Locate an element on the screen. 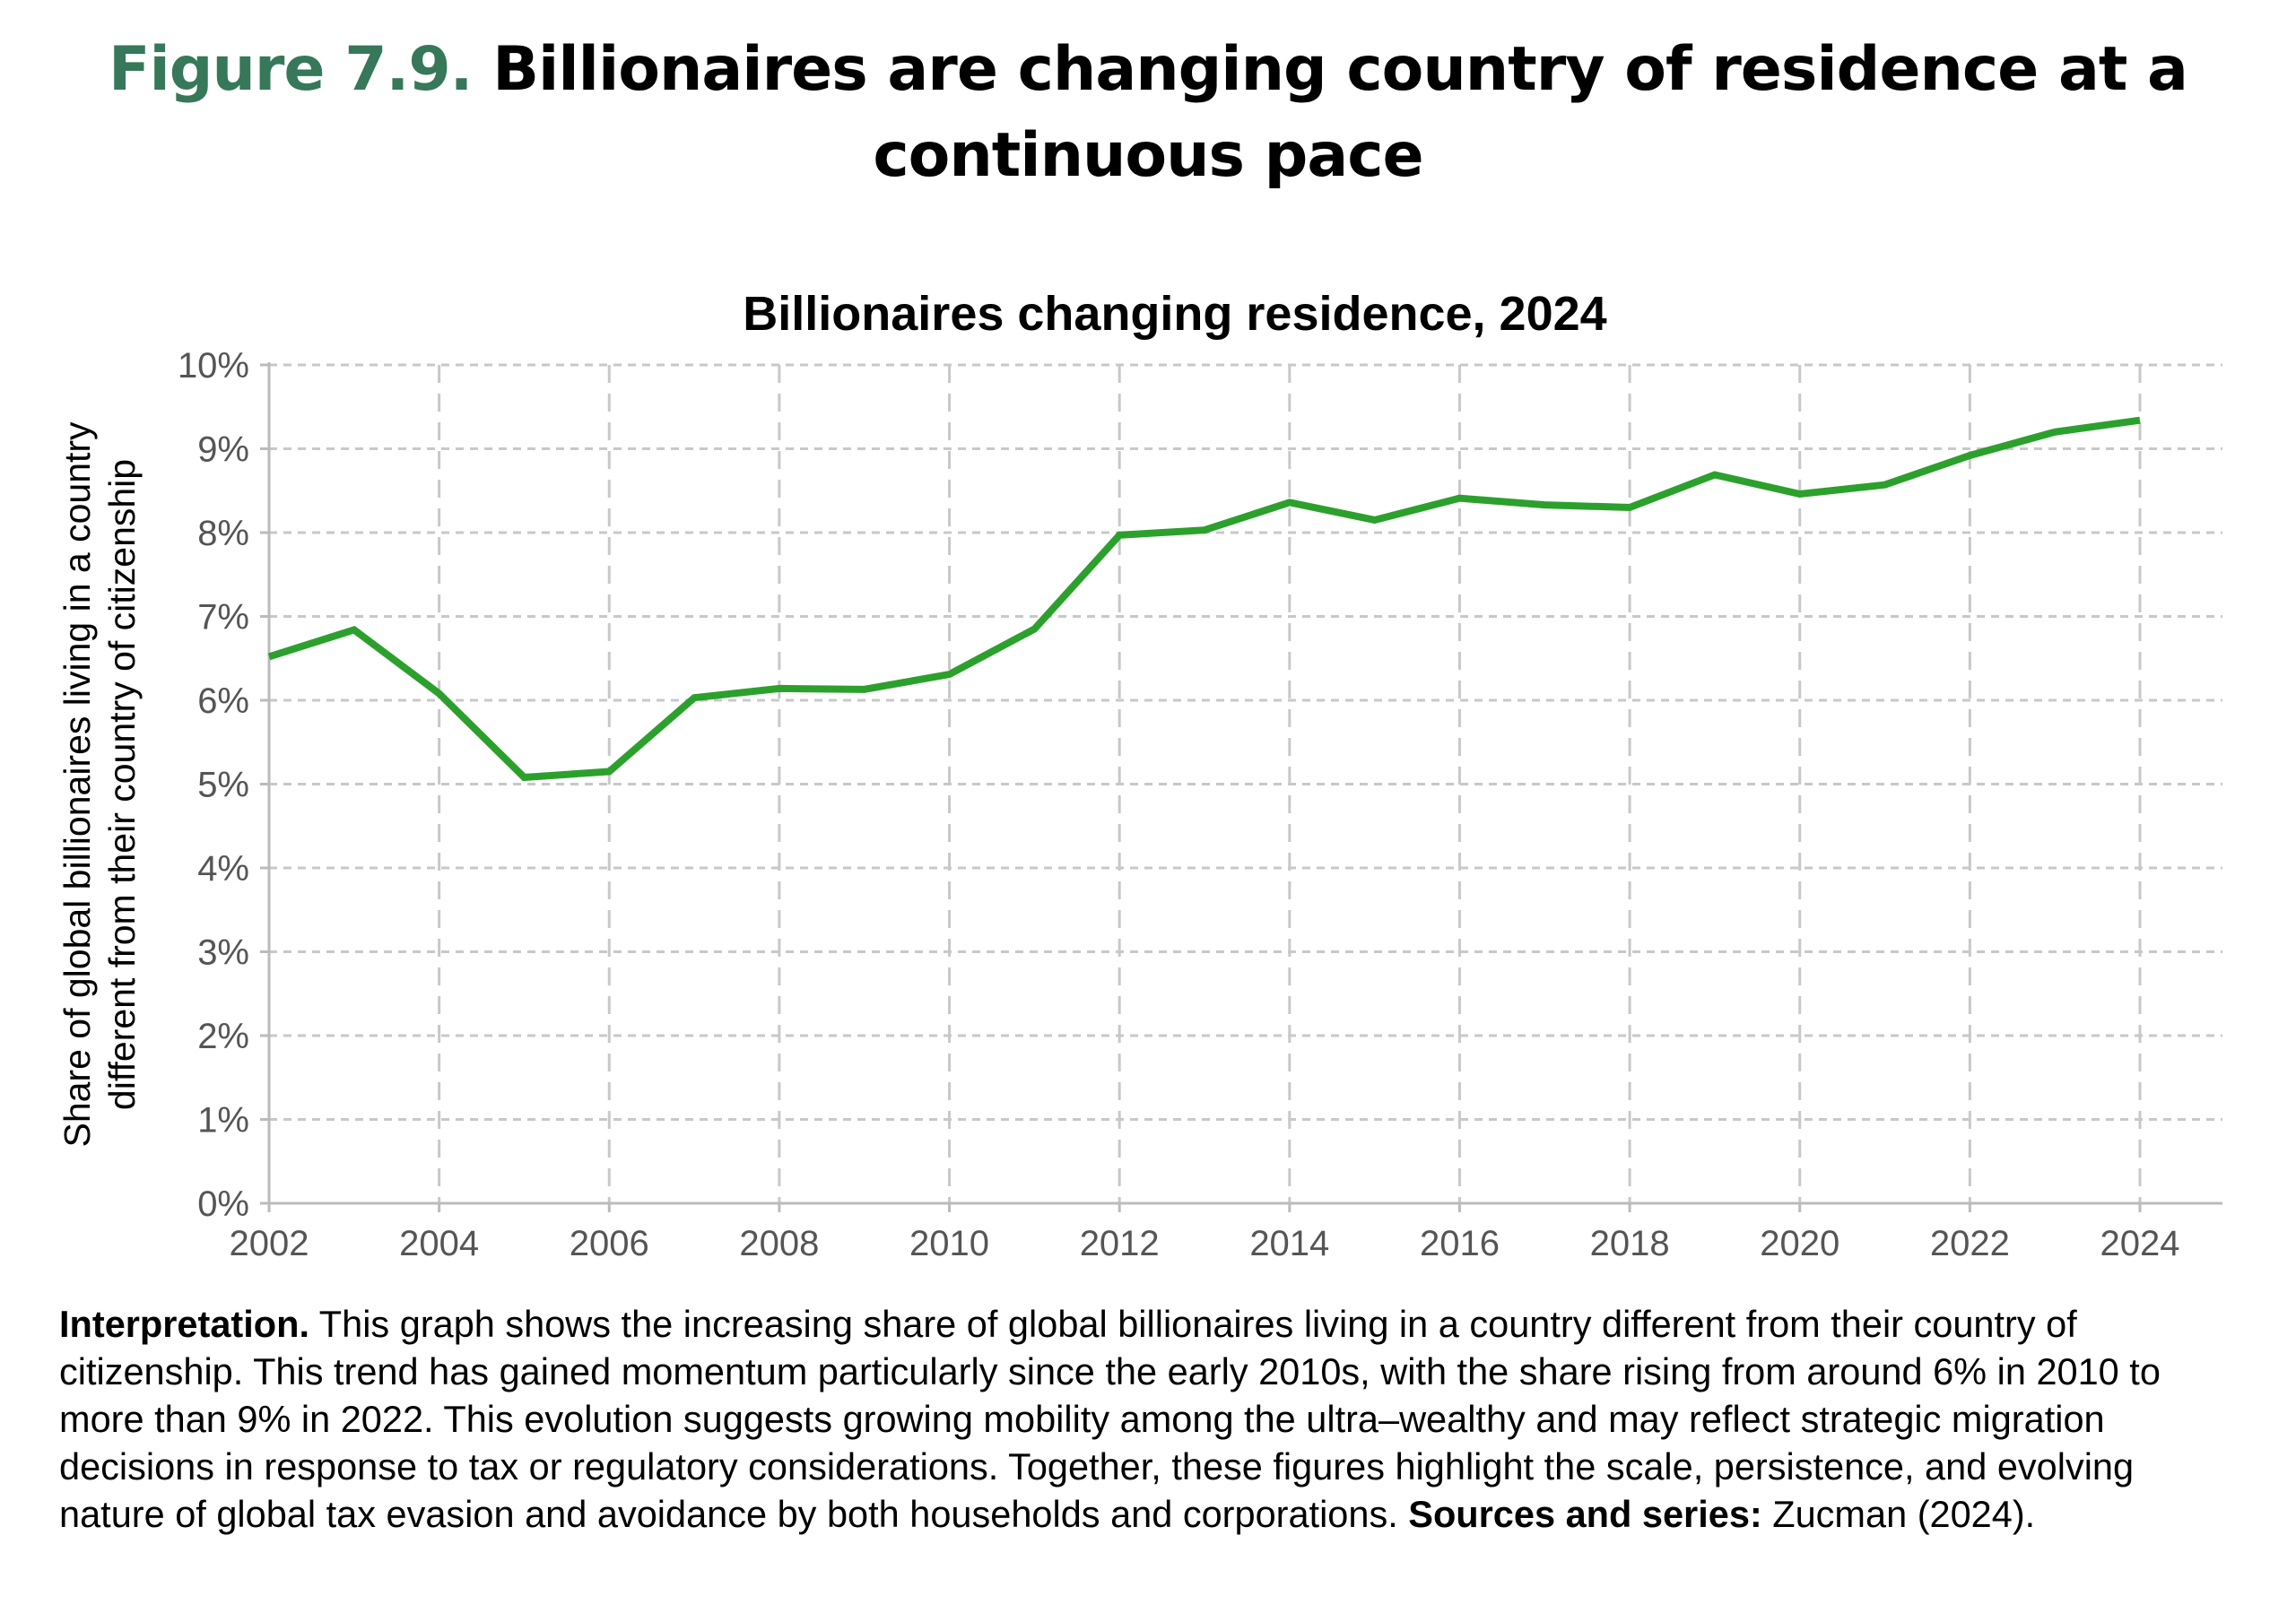  y-tick-label: 8% is located at coordinates (223, 533).